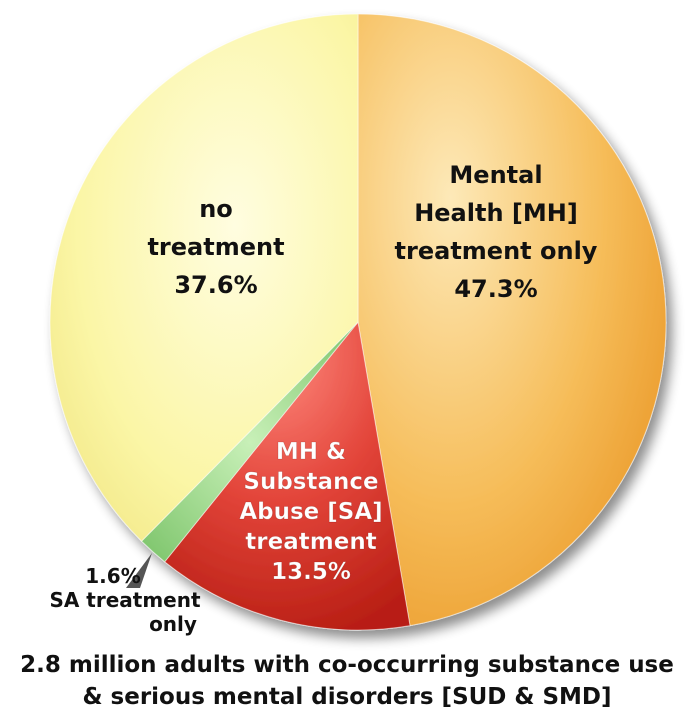 This screenshot has height=719, width=694. What do you see at coordinates (310, 512) in the screenshot?
I see `slice-label-mh-and-sa-2: Abuse [SA]` at bounding box center [310, 512].